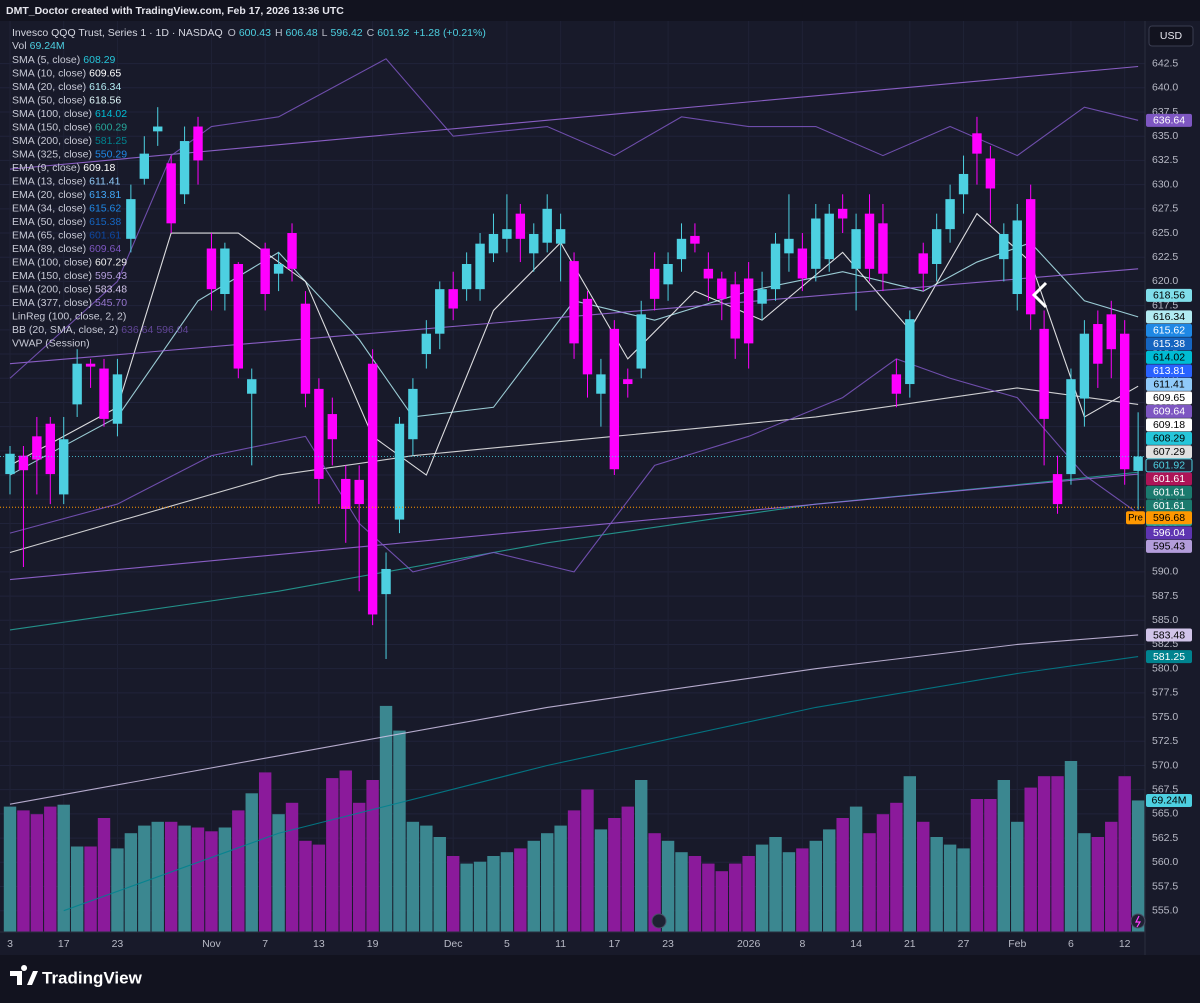 This screenshot has width=1200, height=1003. I want to click on y-tick-label: 577.5, so click(1165, 693).